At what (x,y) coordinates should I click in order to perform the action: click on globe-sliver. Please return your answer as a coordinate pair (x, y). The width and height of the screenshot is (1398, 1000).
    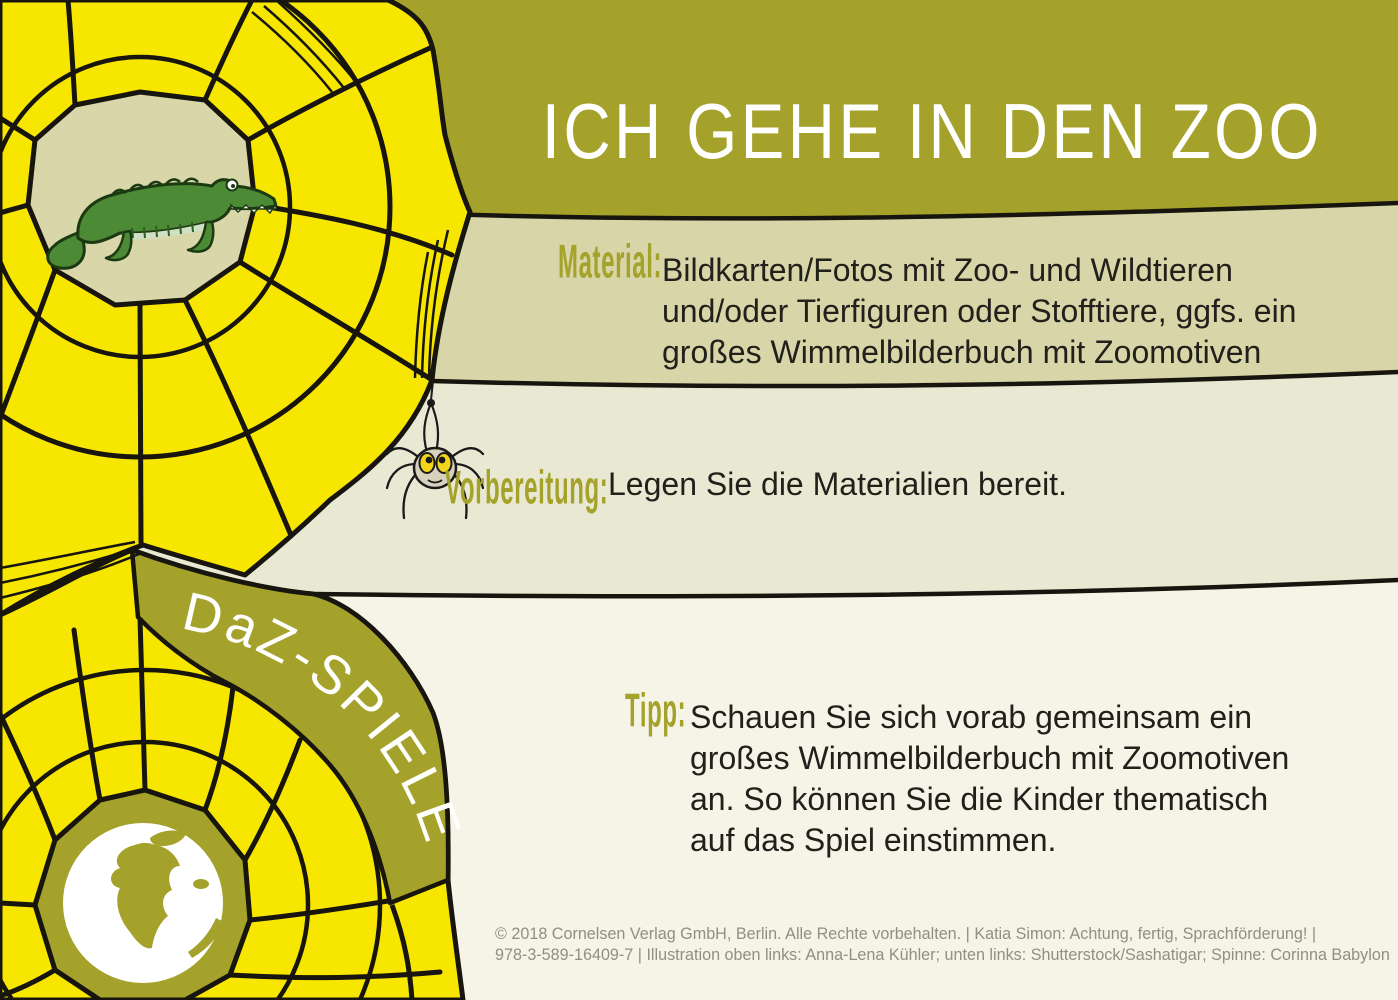
    Looking at the image, I should click on (206, 938).